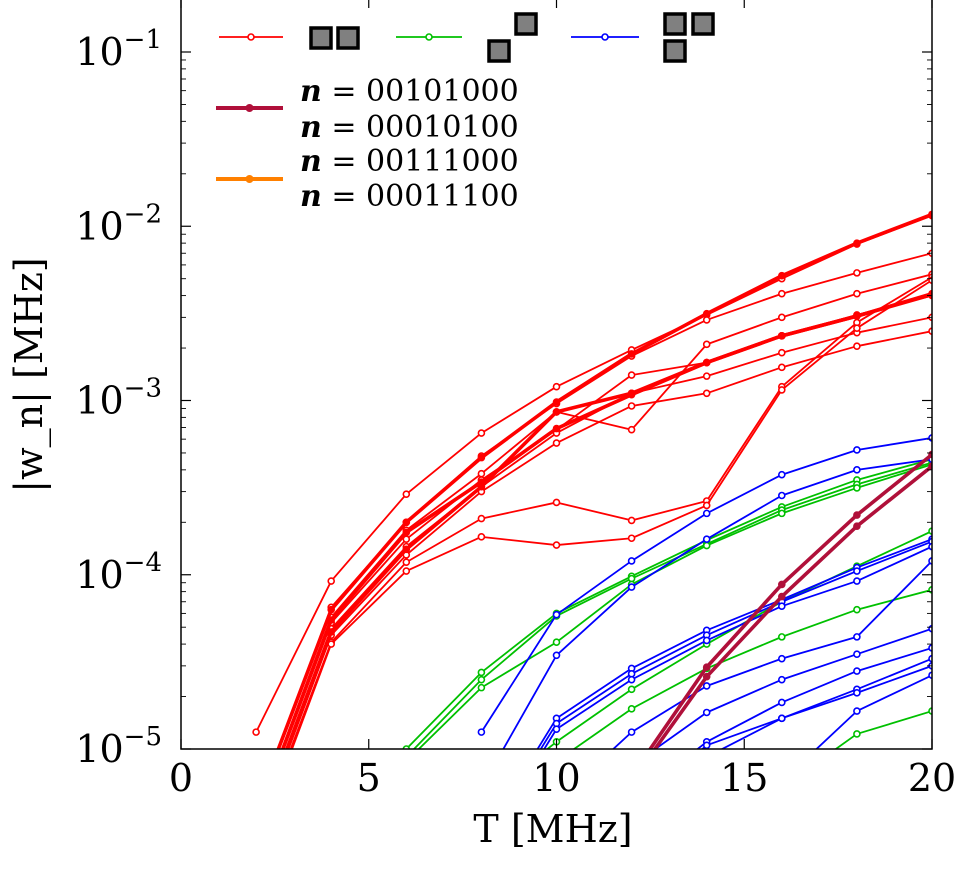 Image resolution: width=965 pixels, height=873 pixels. Describe the element at coordinates (251, 37) in the screenshot. I see `legend-marker` at that location.